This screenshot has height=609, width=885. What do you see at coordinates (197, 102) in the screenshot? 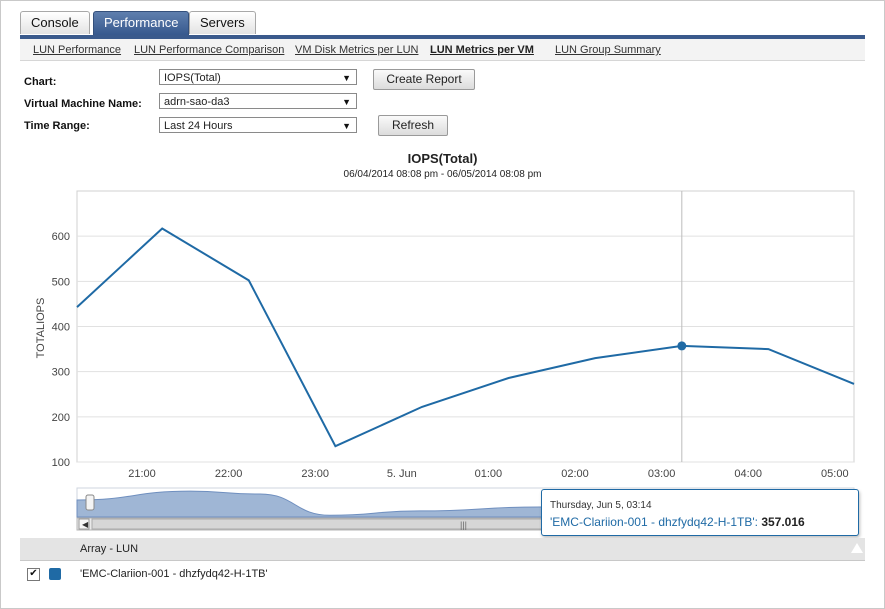
I see `vm-name-select-value: adrn-sao-da3` at bounding box center [197, 102].